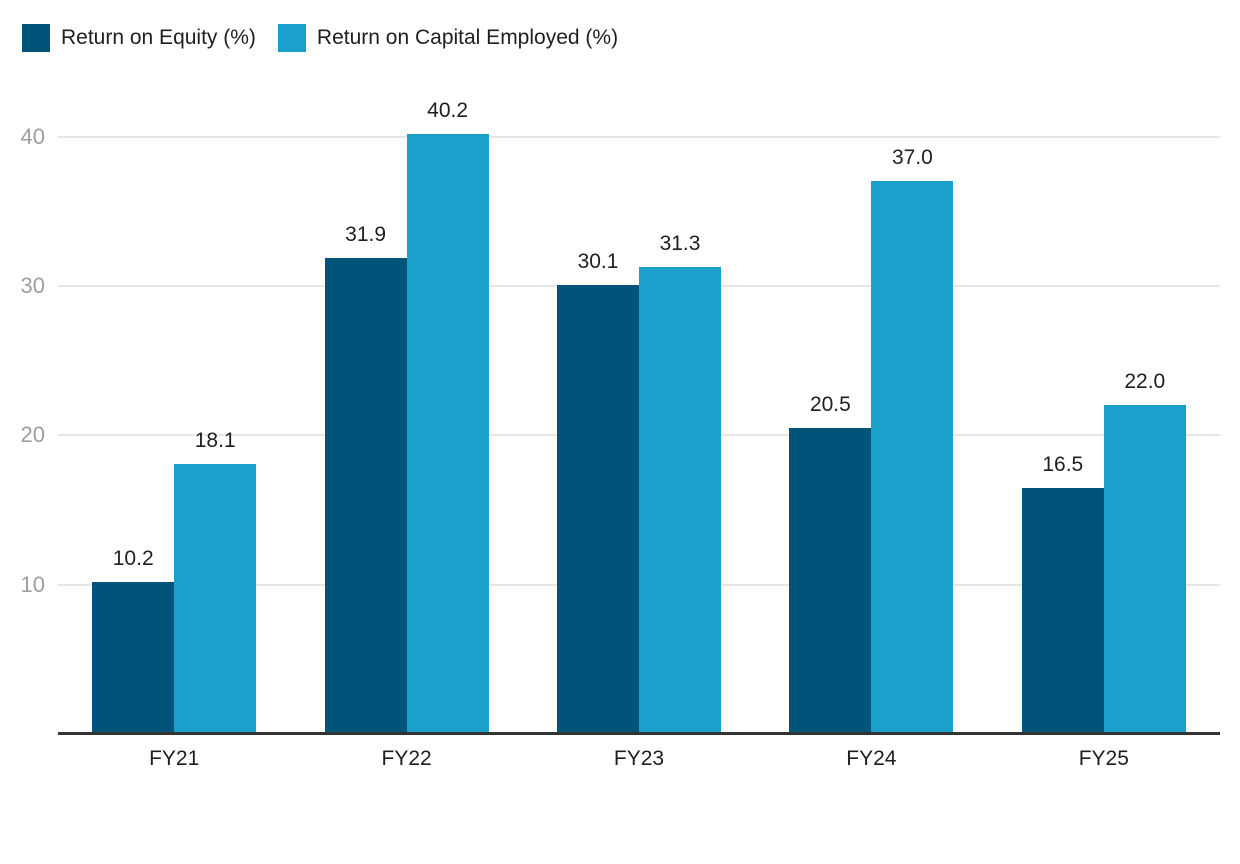 The width and height of the screenshot is (1240, 864). What do you see at coordinates (598, 261) in the screenshot?
I see `value-label-fy23-series-0: 30.1` at bounding box center [598, 261].